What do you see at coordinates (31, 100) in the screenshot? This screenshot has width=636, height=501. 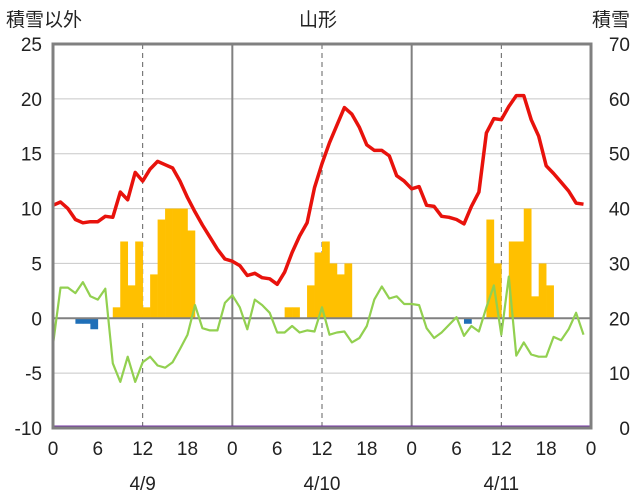 I see `left-tick-label: 20` at bounding box center [31, 100].